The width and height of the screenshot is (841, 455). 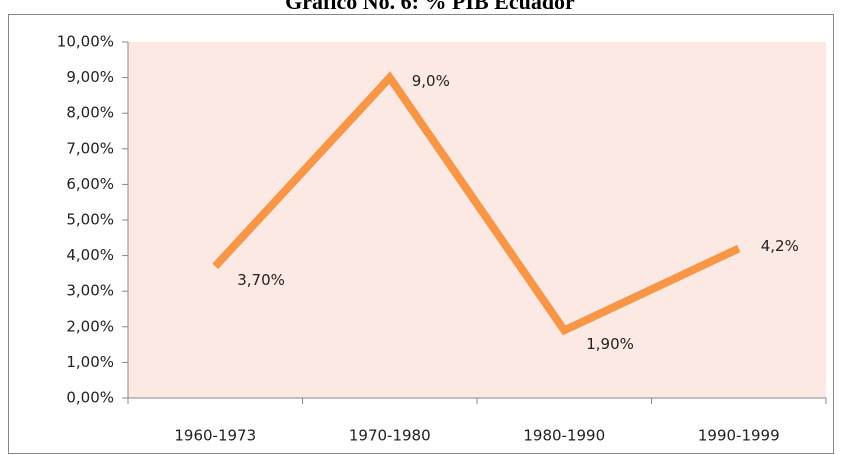 I want to click on y-tick-label: 6,00%, so click(x=90, y=184).